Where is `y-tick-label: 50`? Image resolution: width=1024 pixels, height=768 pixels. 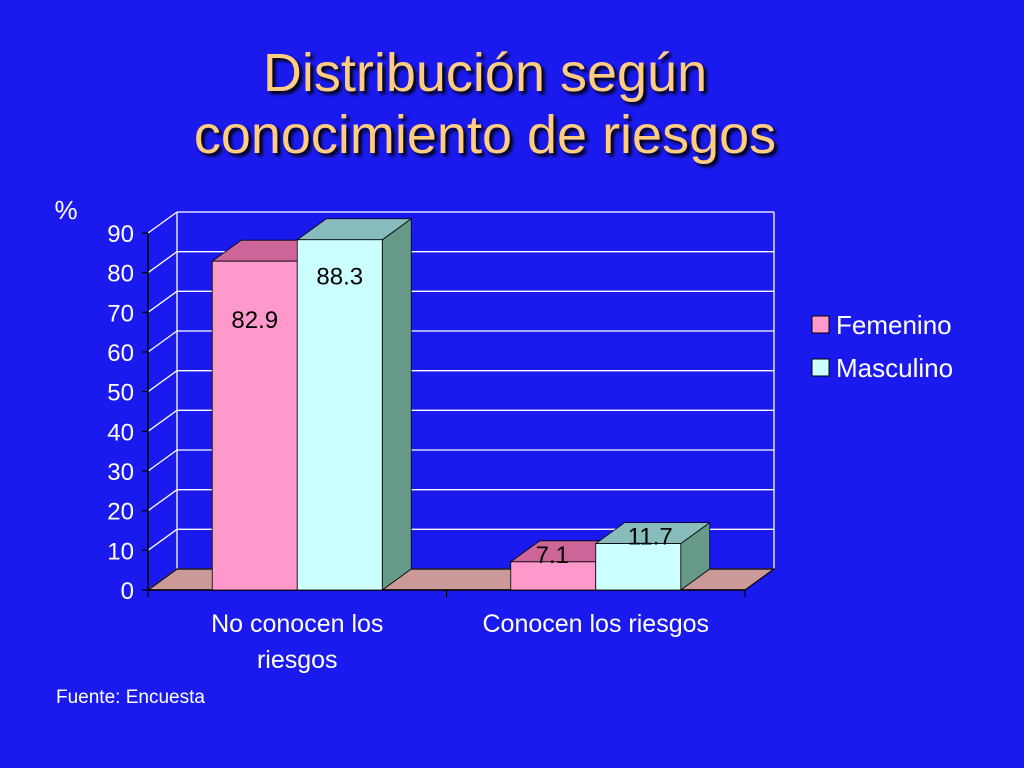 y-tick-label: 50 is located at coordinates (120, 393).